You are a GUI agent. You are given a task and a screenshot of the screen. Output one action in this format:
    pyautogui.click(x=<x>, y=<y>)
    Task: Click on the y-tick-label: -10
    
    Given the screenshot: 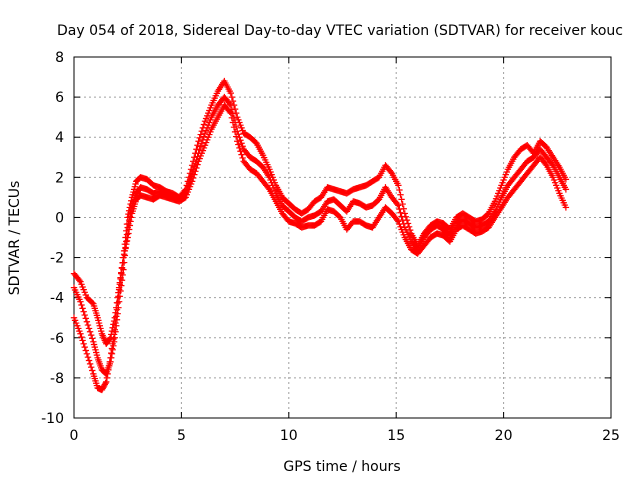 What is the action you would take?
    pyautogui.click(x=52, y=419)
    